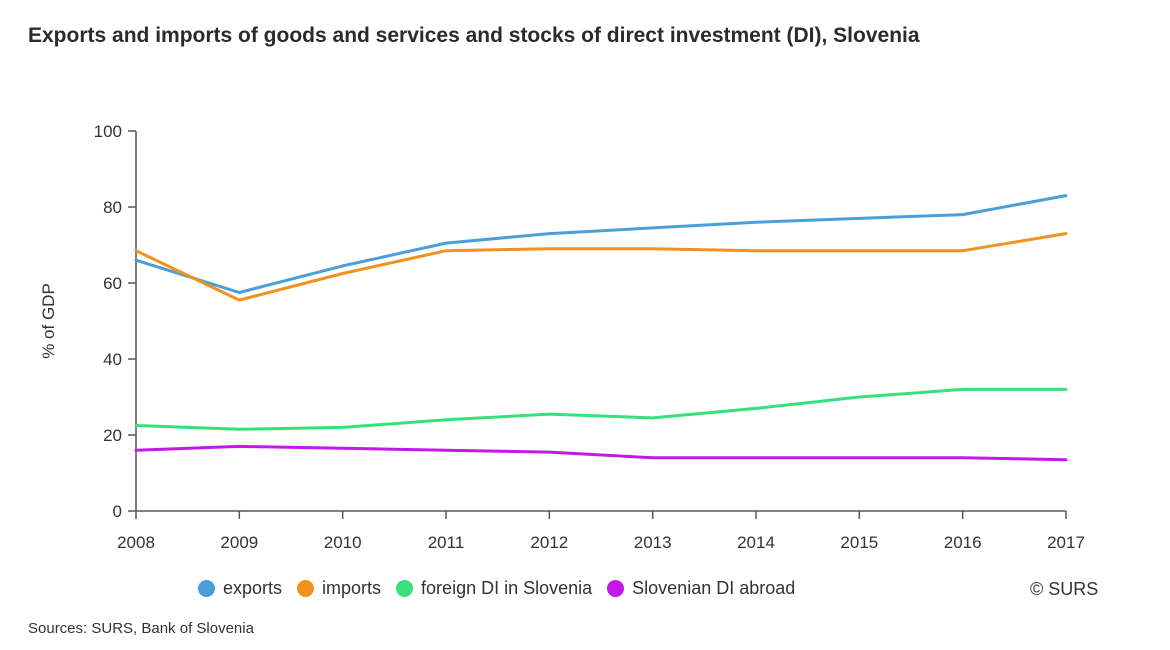 Image resolution: width=1170 pixels, height=650 pixels. Describe the element at coordinates (963, 542) in the screenshot. I see `x-tick-label: 2016` at that location.